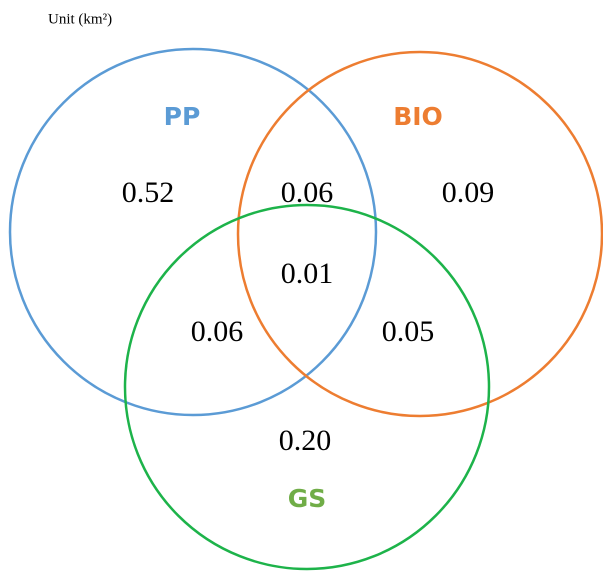  Describe the element at coordinates (307, 273) in the screenshot. I see `region-value: 0.01` at that location.